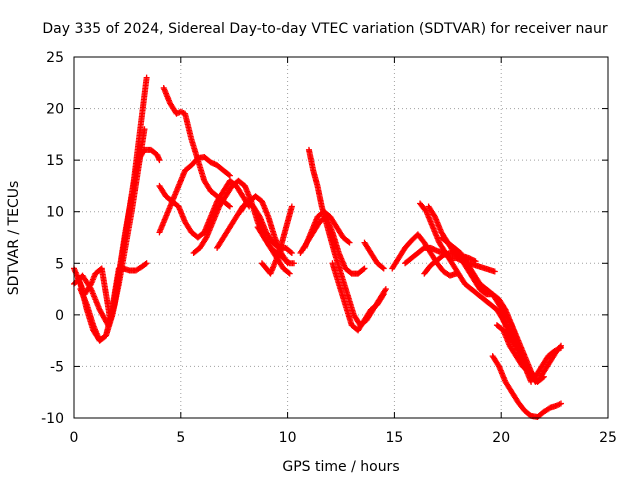  Describe the element at coordinates (340, 467) in the screenshot. I see `x-axis-label: GPS time / hours` at that location.